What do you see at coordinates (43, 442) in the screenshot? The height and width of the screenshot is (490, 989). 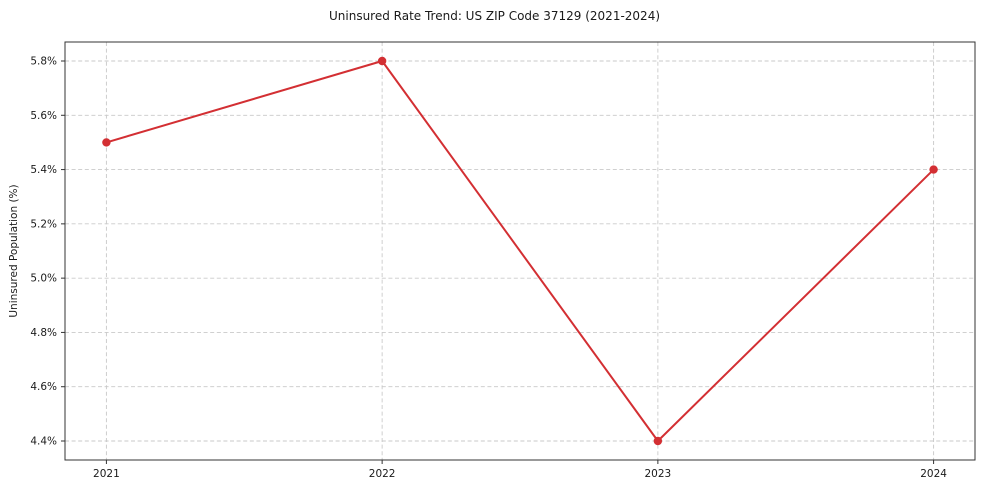 I see `y-tick-label: 4.4%` at bounding box center [43, 442].